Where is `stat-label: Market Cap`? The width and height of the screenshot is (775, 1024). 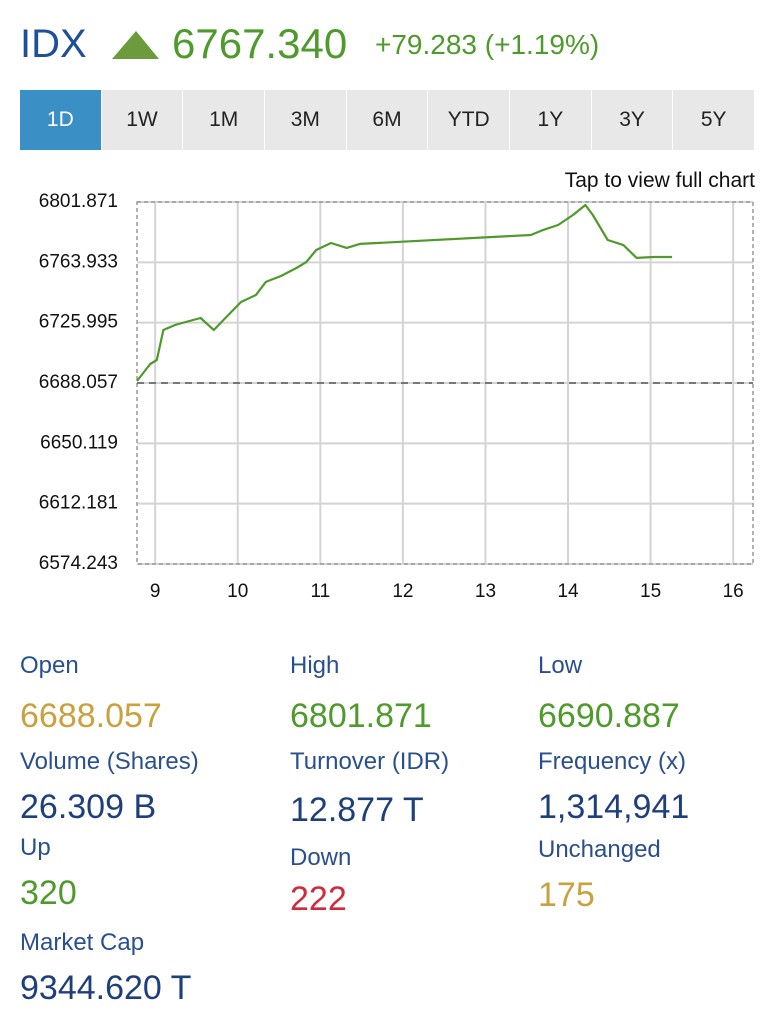 stat-label: Market Cap is located at coordinates (82, 942).